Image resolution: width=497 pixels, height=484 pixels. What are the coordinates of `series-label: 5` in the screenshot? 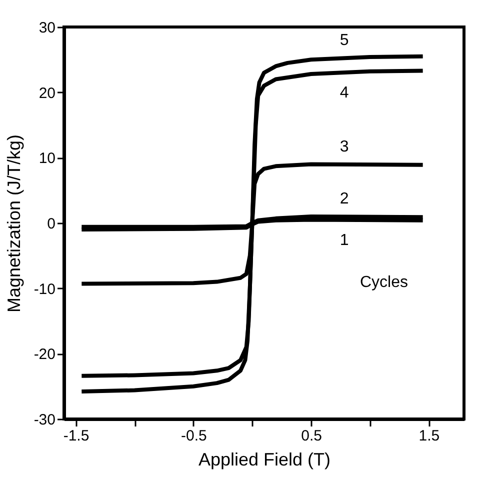 It's located at (344, 41).